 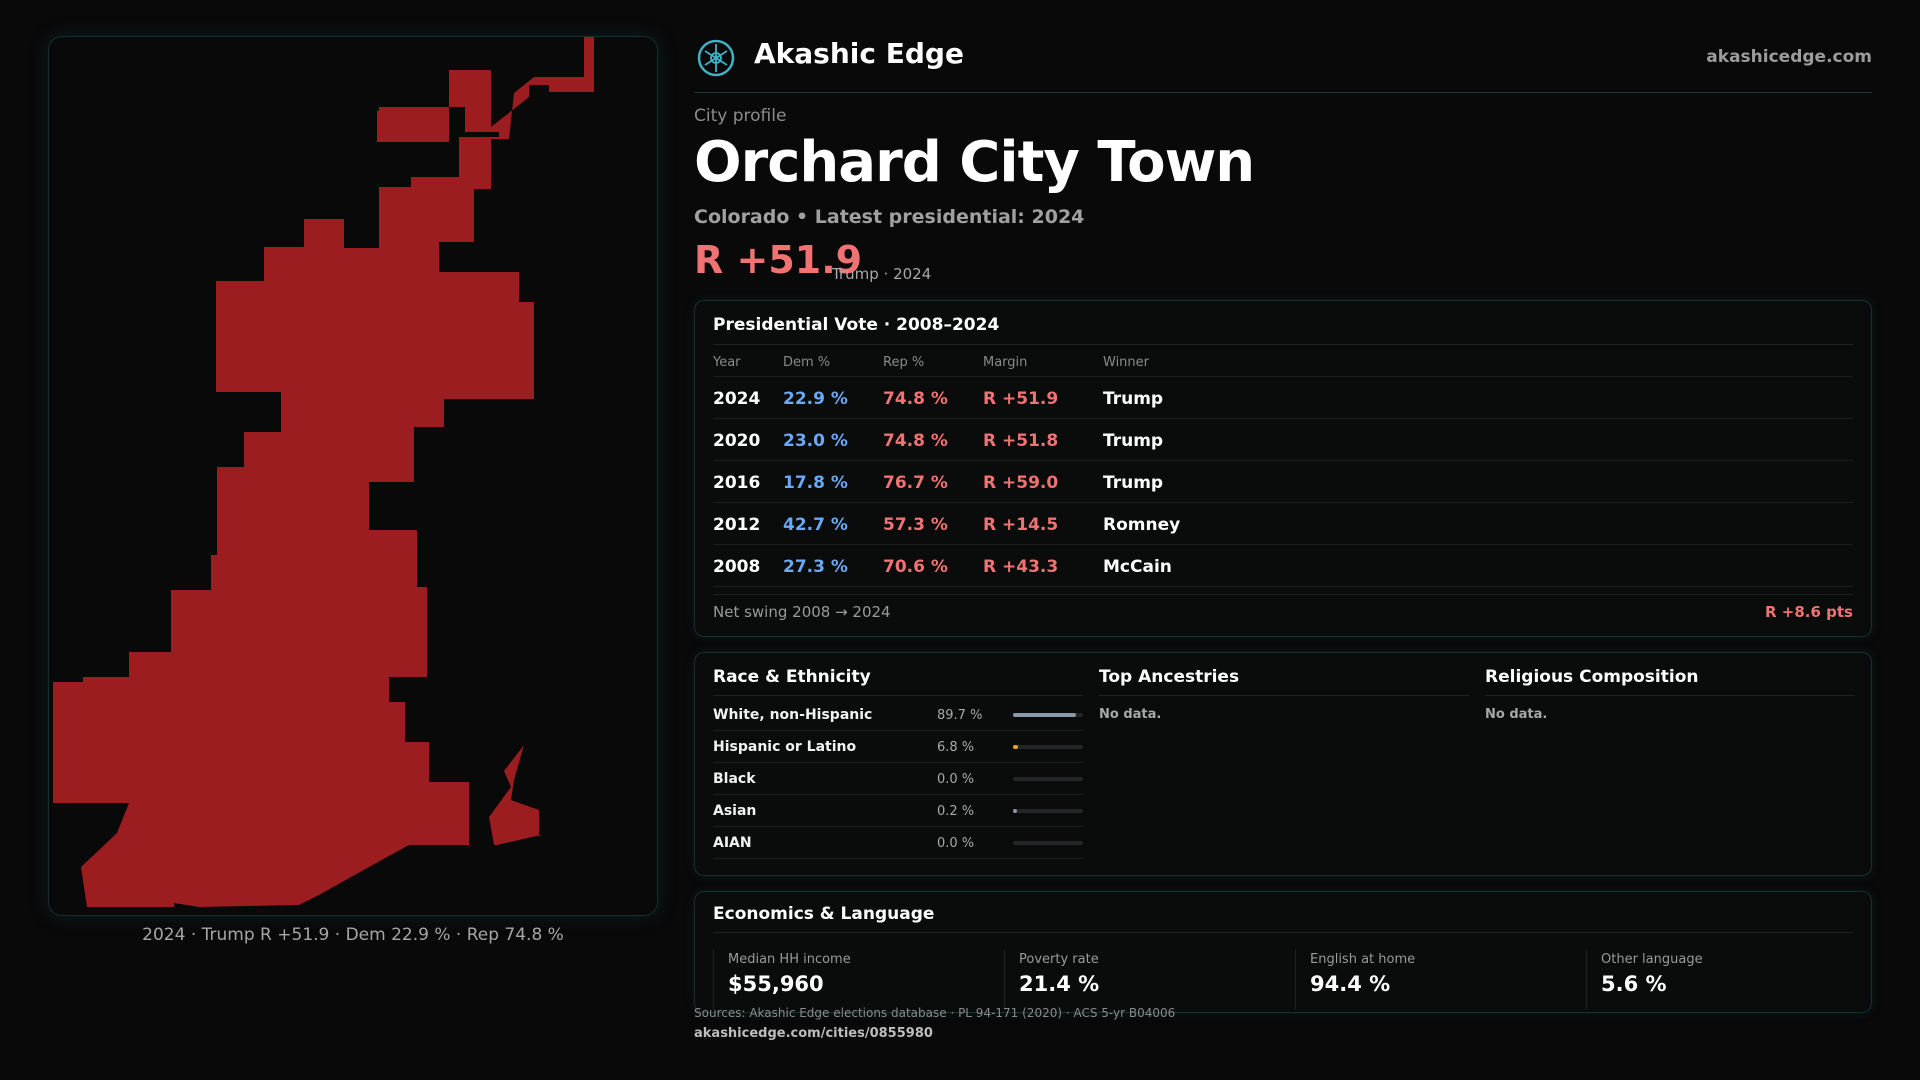 What do you see at coordinates (848, 980) in the screenshot?
I see `stat-median-income: Median HH income $55,960` at bounding box center [848, 980].